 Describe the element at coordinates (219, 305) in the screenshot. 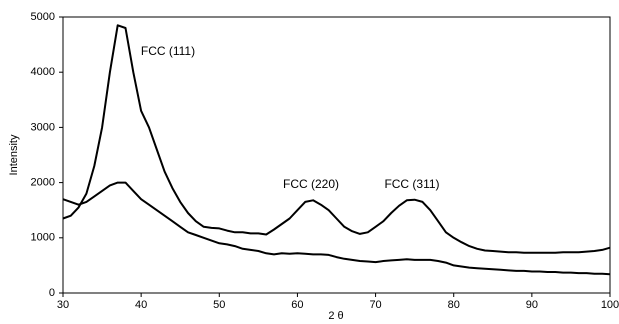

I see `x-tick-label: 50` at that location.